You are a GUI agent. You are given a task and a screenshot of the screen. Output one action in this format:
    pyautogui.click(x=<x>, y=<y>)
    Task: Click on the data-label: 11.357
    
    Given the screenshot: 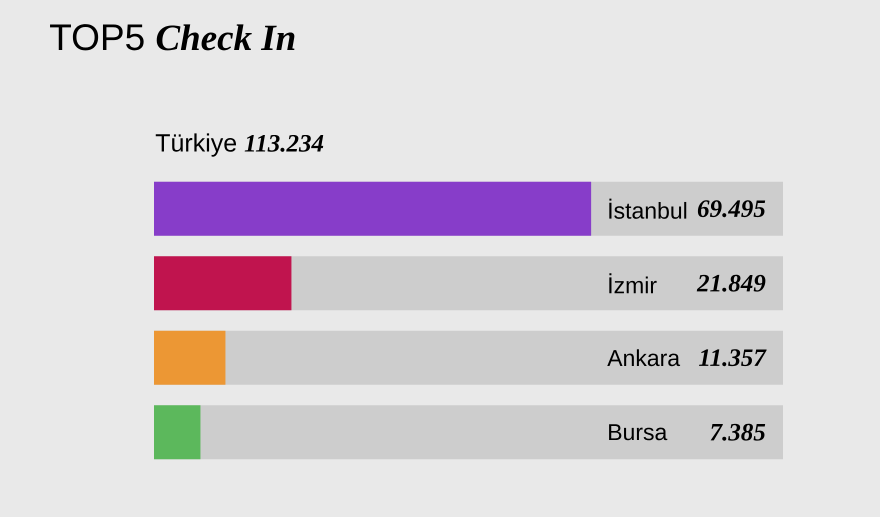 What is the action you would take?
    pyautogui.click(x=733, y=357)
    